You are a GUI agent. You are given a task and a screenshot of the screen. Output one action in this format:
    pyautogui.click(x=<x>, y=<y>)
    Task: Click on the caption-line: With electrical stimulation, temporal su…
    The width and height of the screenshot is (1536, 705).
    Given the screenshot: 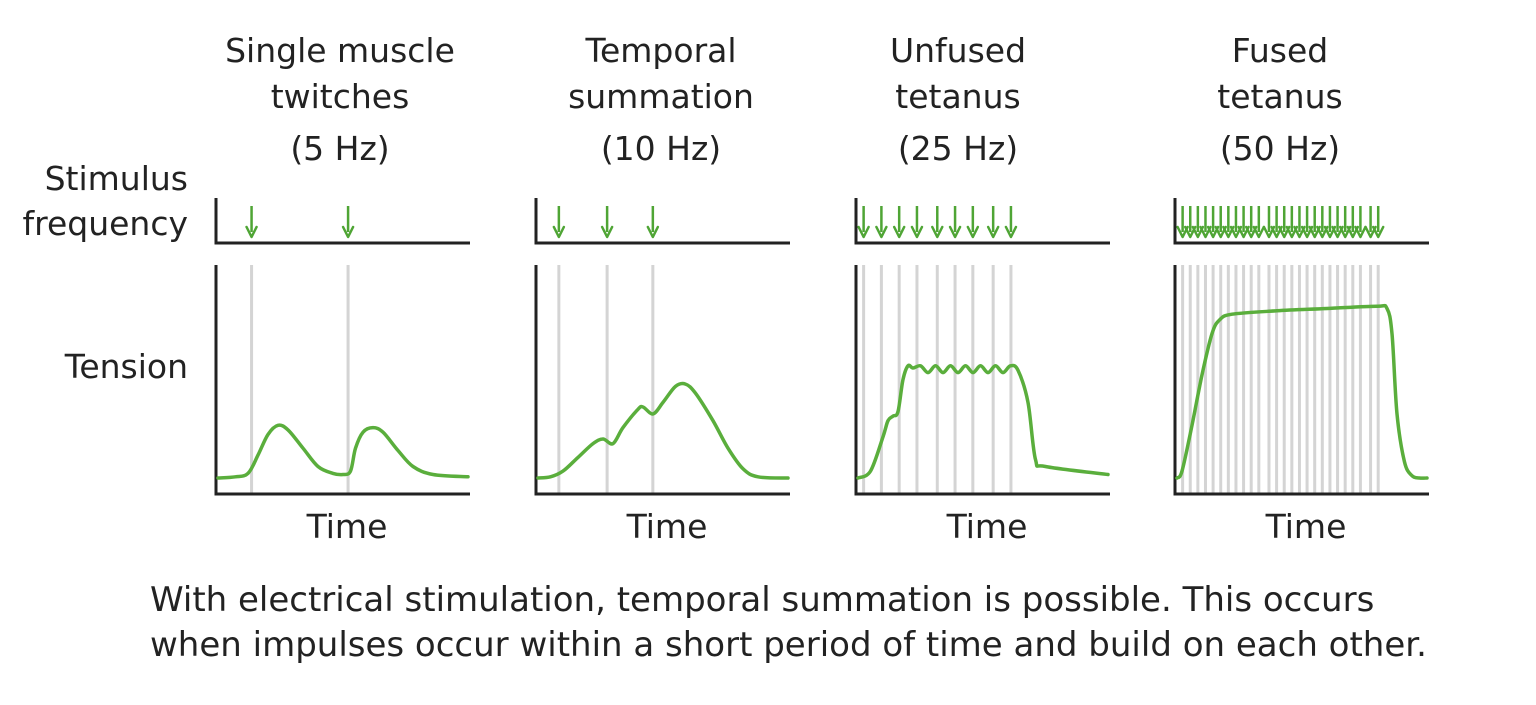 What is the action you would take?
    pyautogui.click(x=762, y=600)
    